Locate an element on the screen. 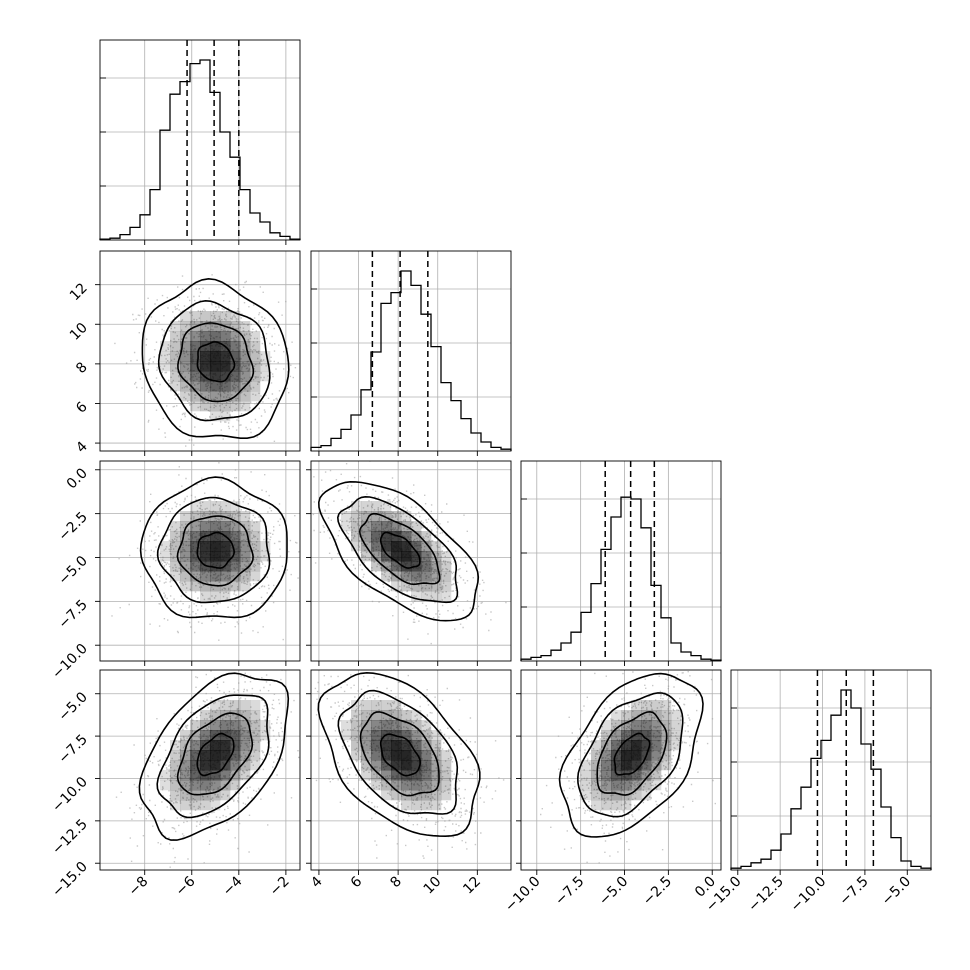 This screenshot has height=970, width=970. x-tick-label: 8 is located at coordinates (396, 883).